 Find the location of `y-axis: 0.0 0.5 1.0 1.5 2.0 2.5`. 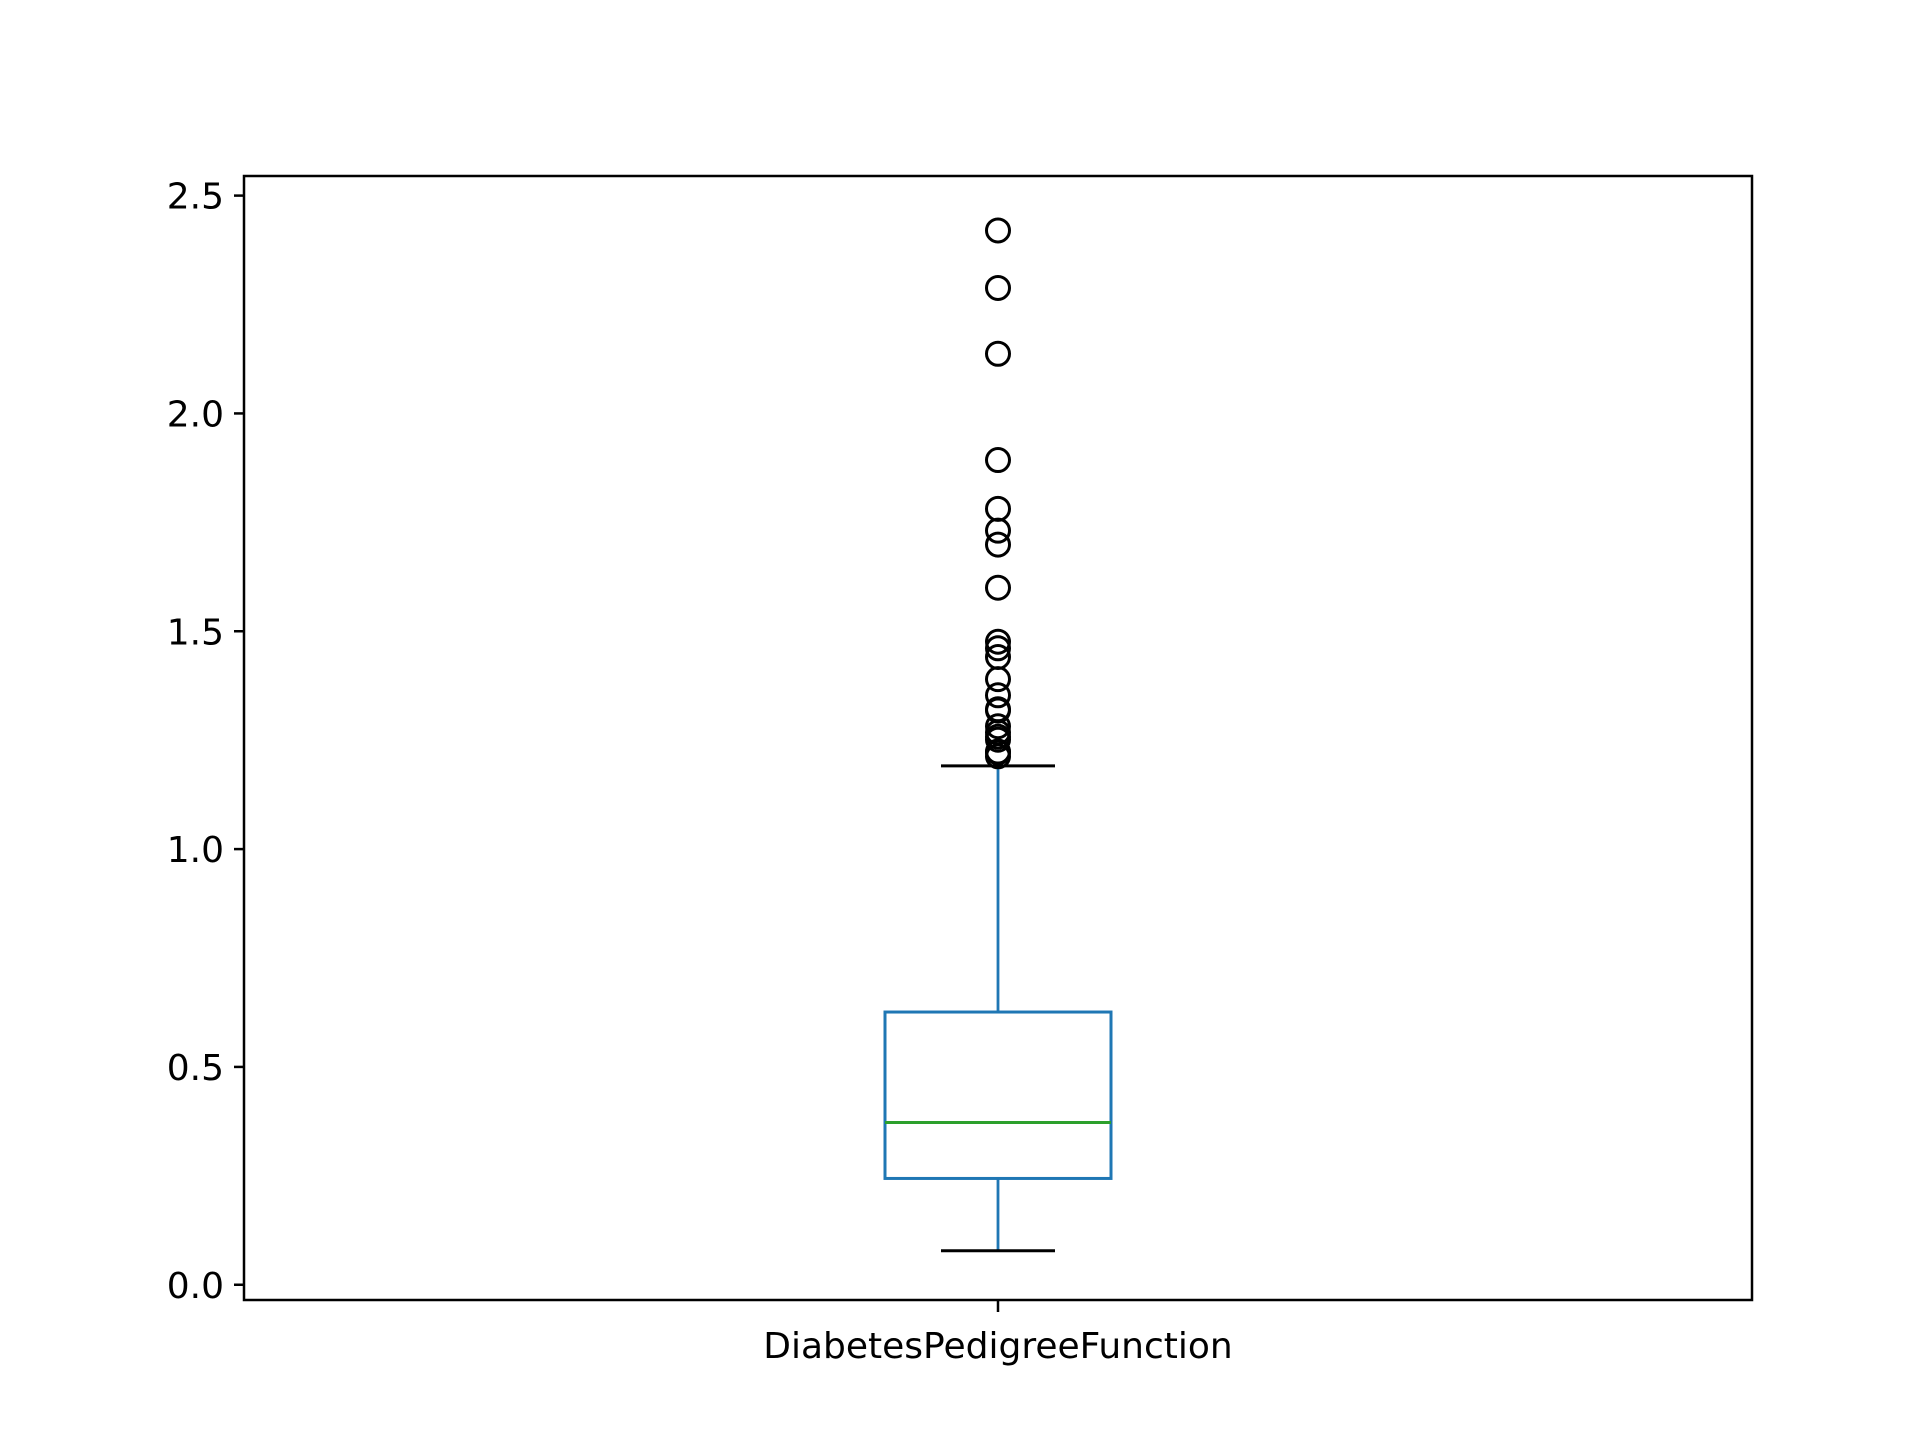

y-axis: 0.0 0.5 1.0 1.5 2.0 2.5 is located at coordinates (205, 742).